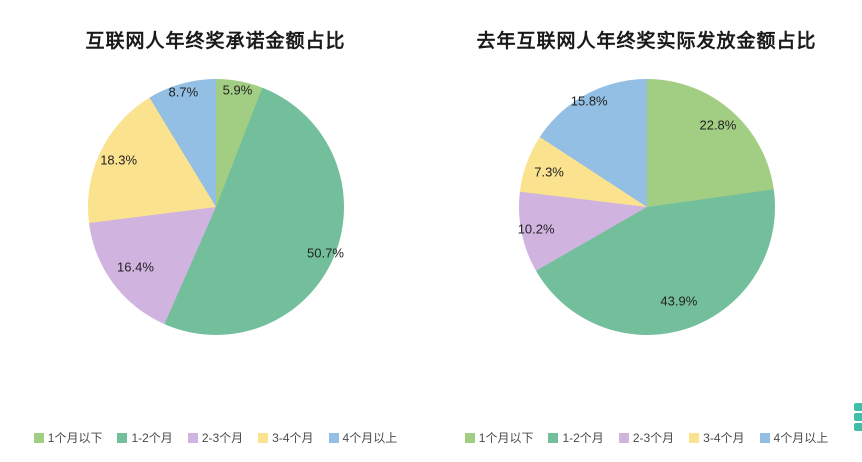  What do you see at coordinates (135, 267) in the screenshot?
I see `slice-label: 16.4%` at bounding box center [135, 267].